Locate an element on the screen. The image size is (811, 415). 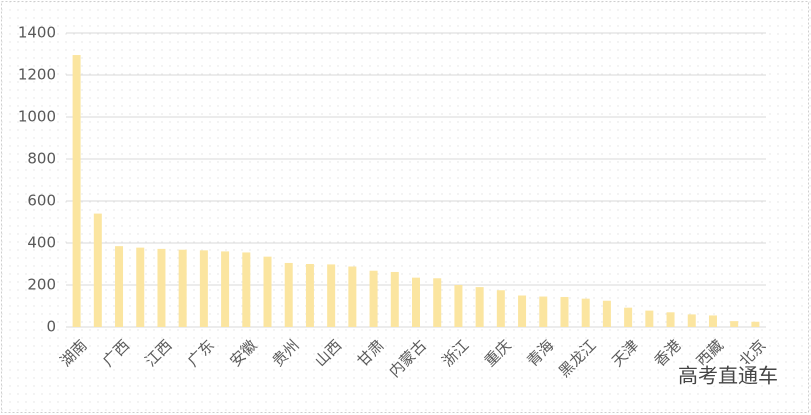
y-tick-label: 600 is located at coordinates (41, 201).